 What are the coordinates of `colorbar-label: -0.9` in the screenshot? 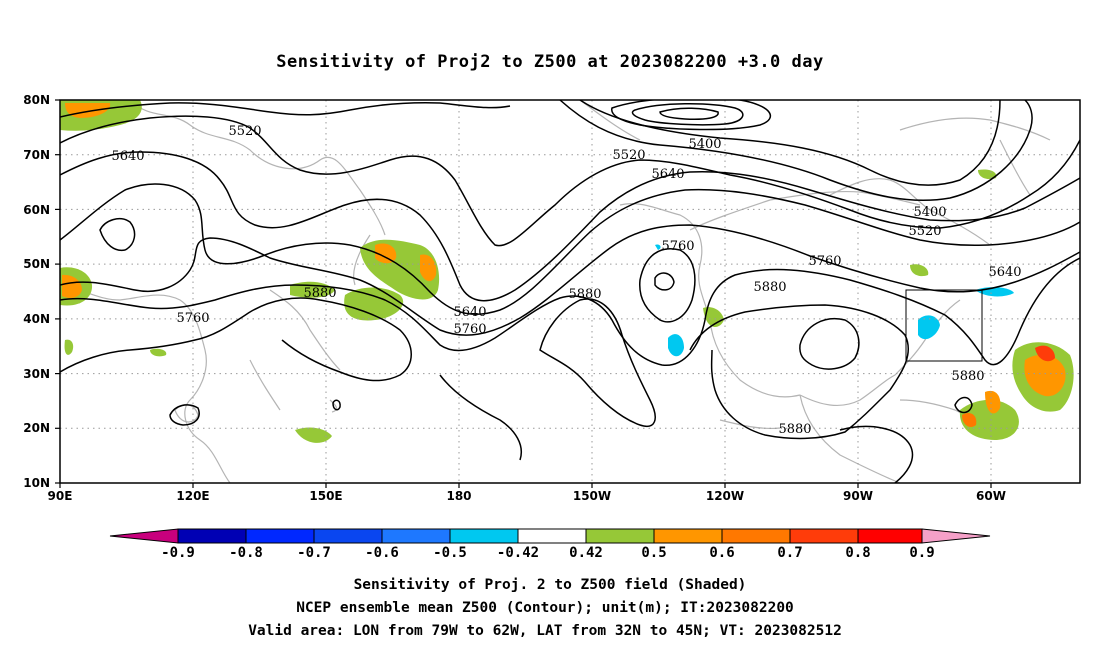 It's located at (178, 553).